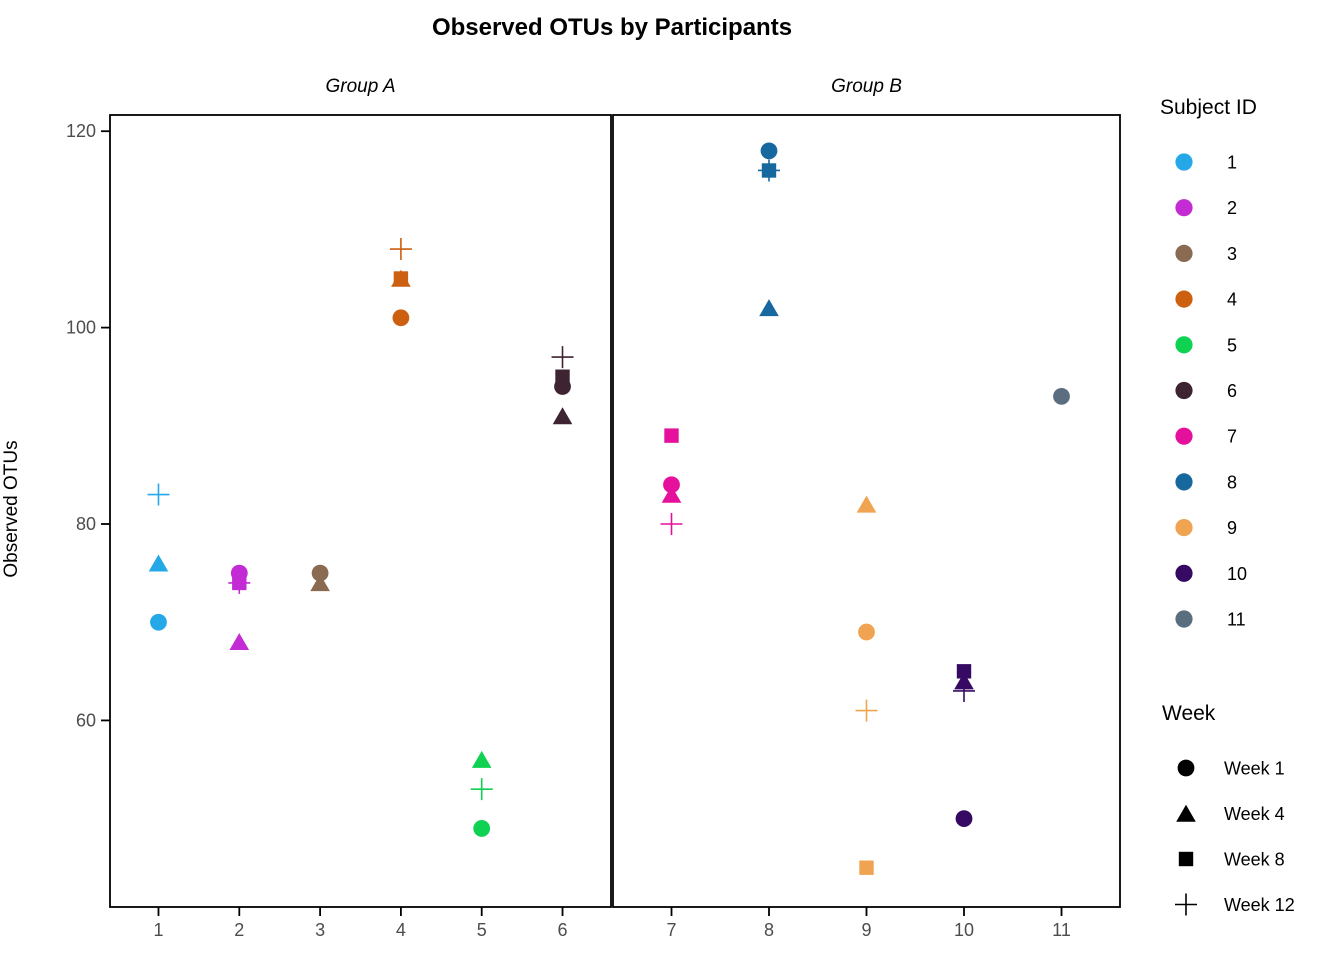 The width and height of the screenshot is (1344, 960). What do you see at coordinates (1254, 860) in the screenshot?
I see `legend-label-week: Week 8` at bounding box center [1254, 860].